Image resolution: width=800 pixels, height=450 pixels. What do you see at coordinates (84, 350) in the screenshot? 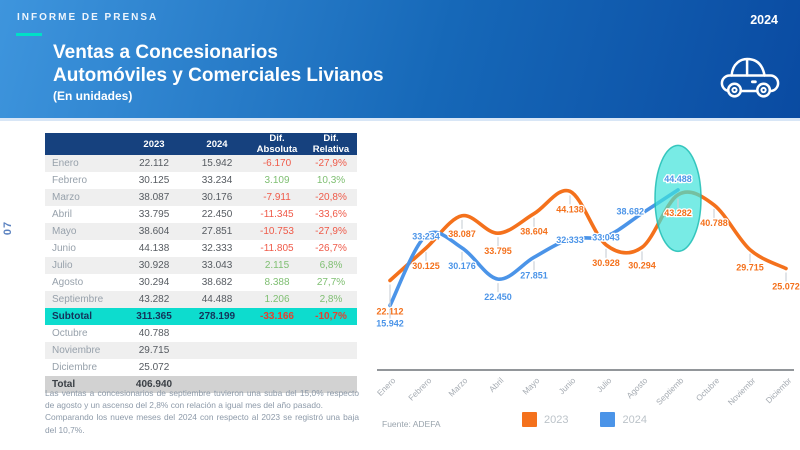
I see `table-cell: Noviembre` at bounding box center [84, 350].